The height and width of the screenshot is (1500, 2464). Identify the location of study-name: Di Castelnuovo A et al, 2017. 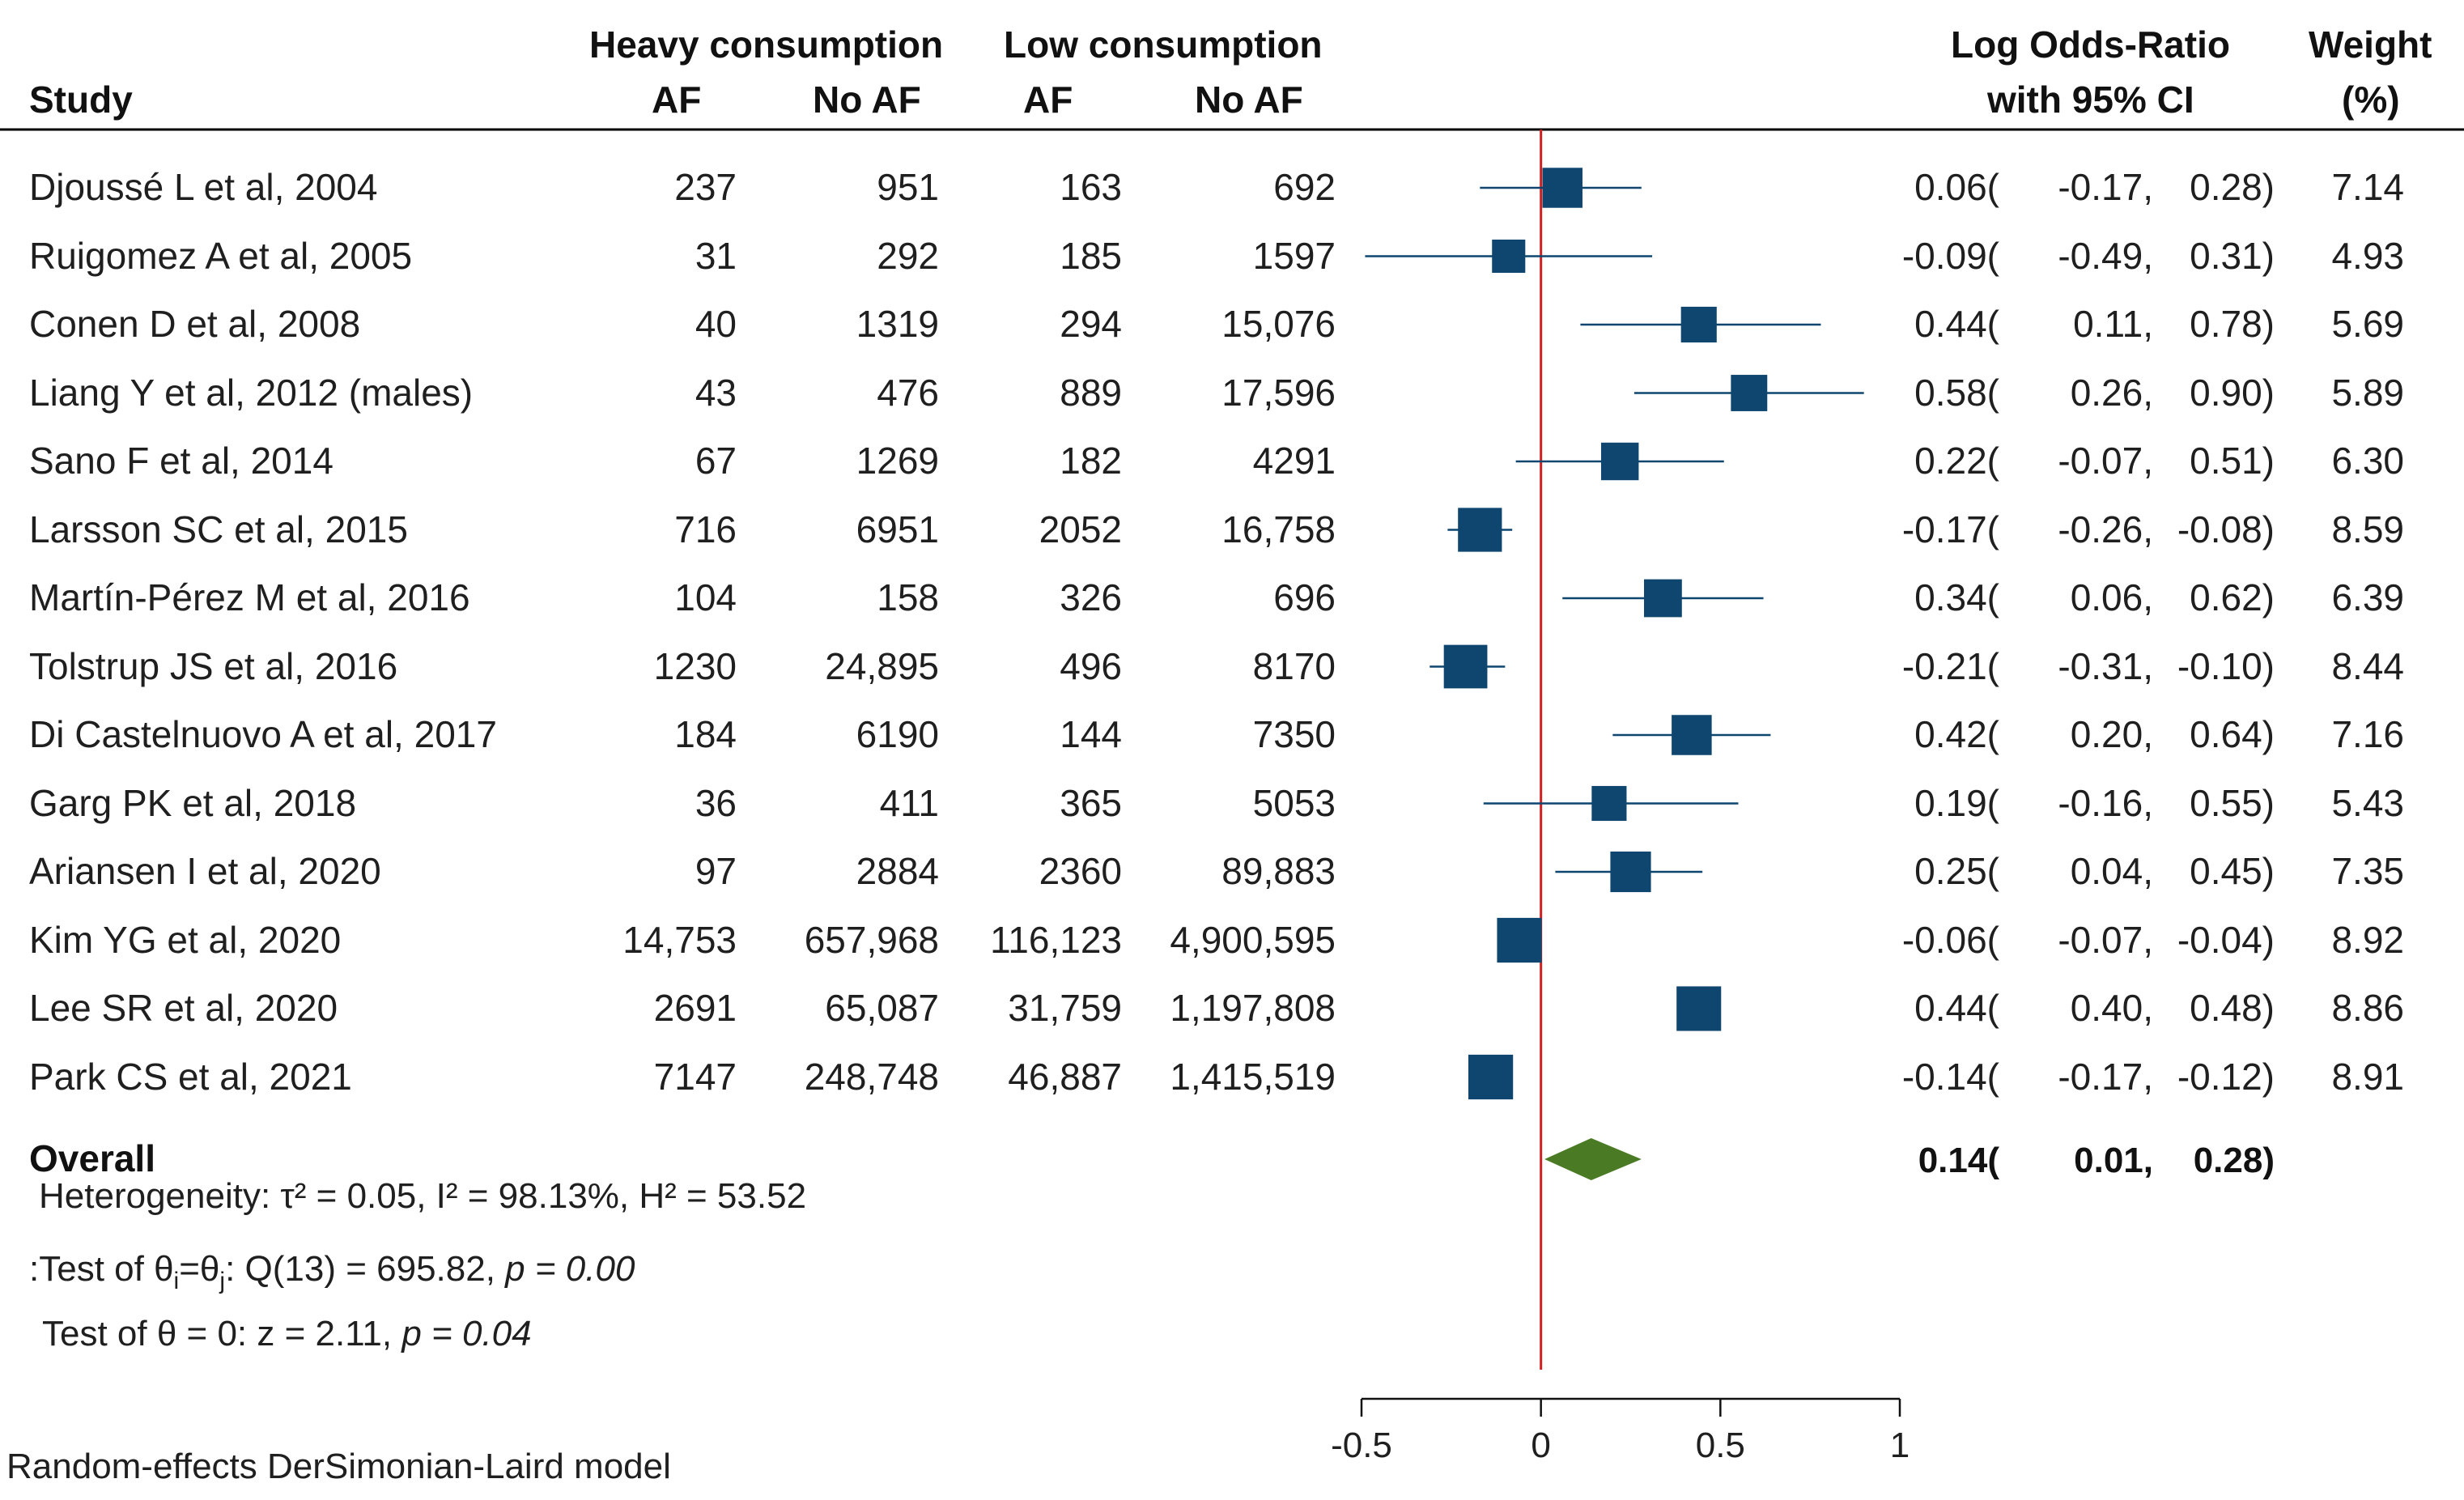
(263, 734).